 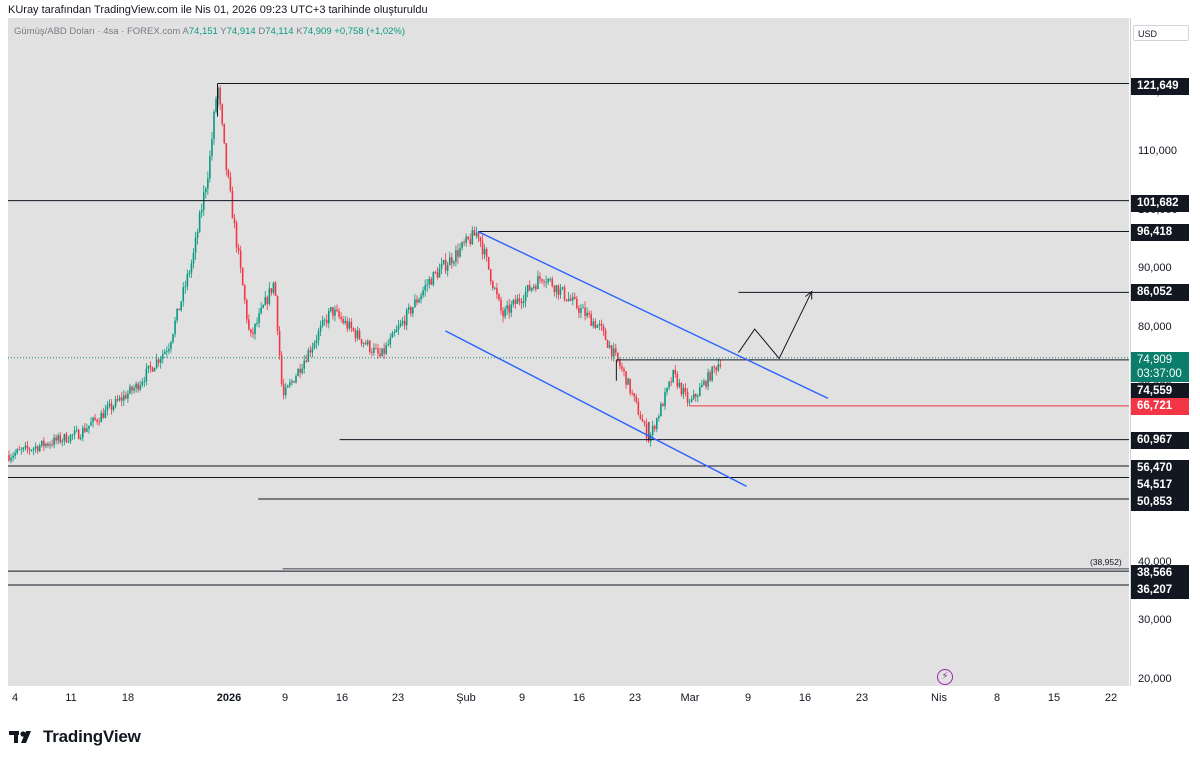 I want to click on projection-path, so click(x=775, y=325).